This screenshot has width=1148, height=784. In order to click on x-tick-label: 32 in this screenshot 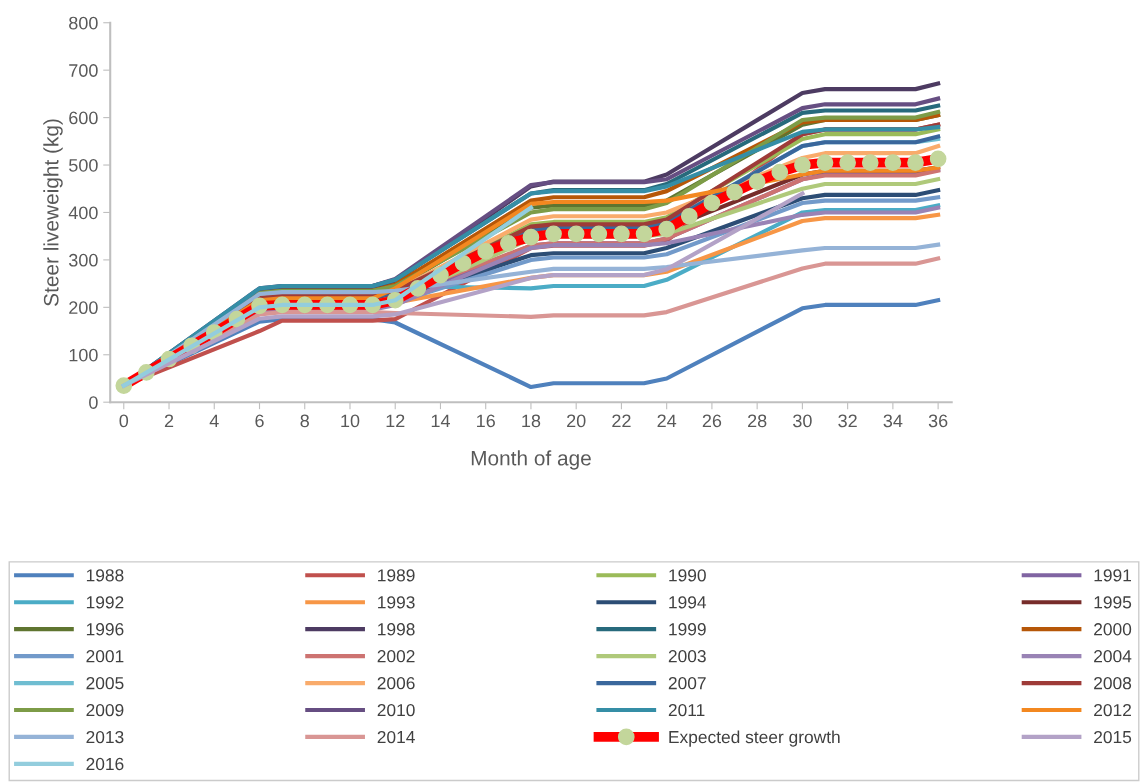, I will do `click(847, 421)`.